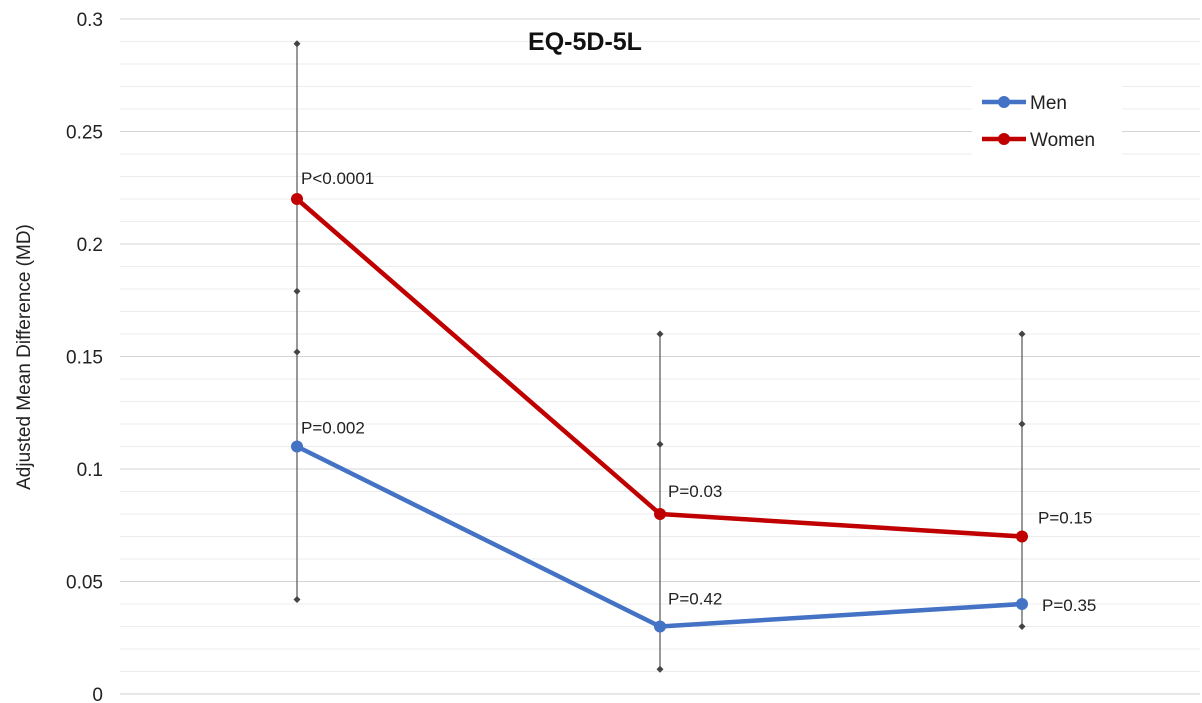 This screenshot has width=1202, height=703. I want to click on y-tick-label: 0.05, so click(84, 583).